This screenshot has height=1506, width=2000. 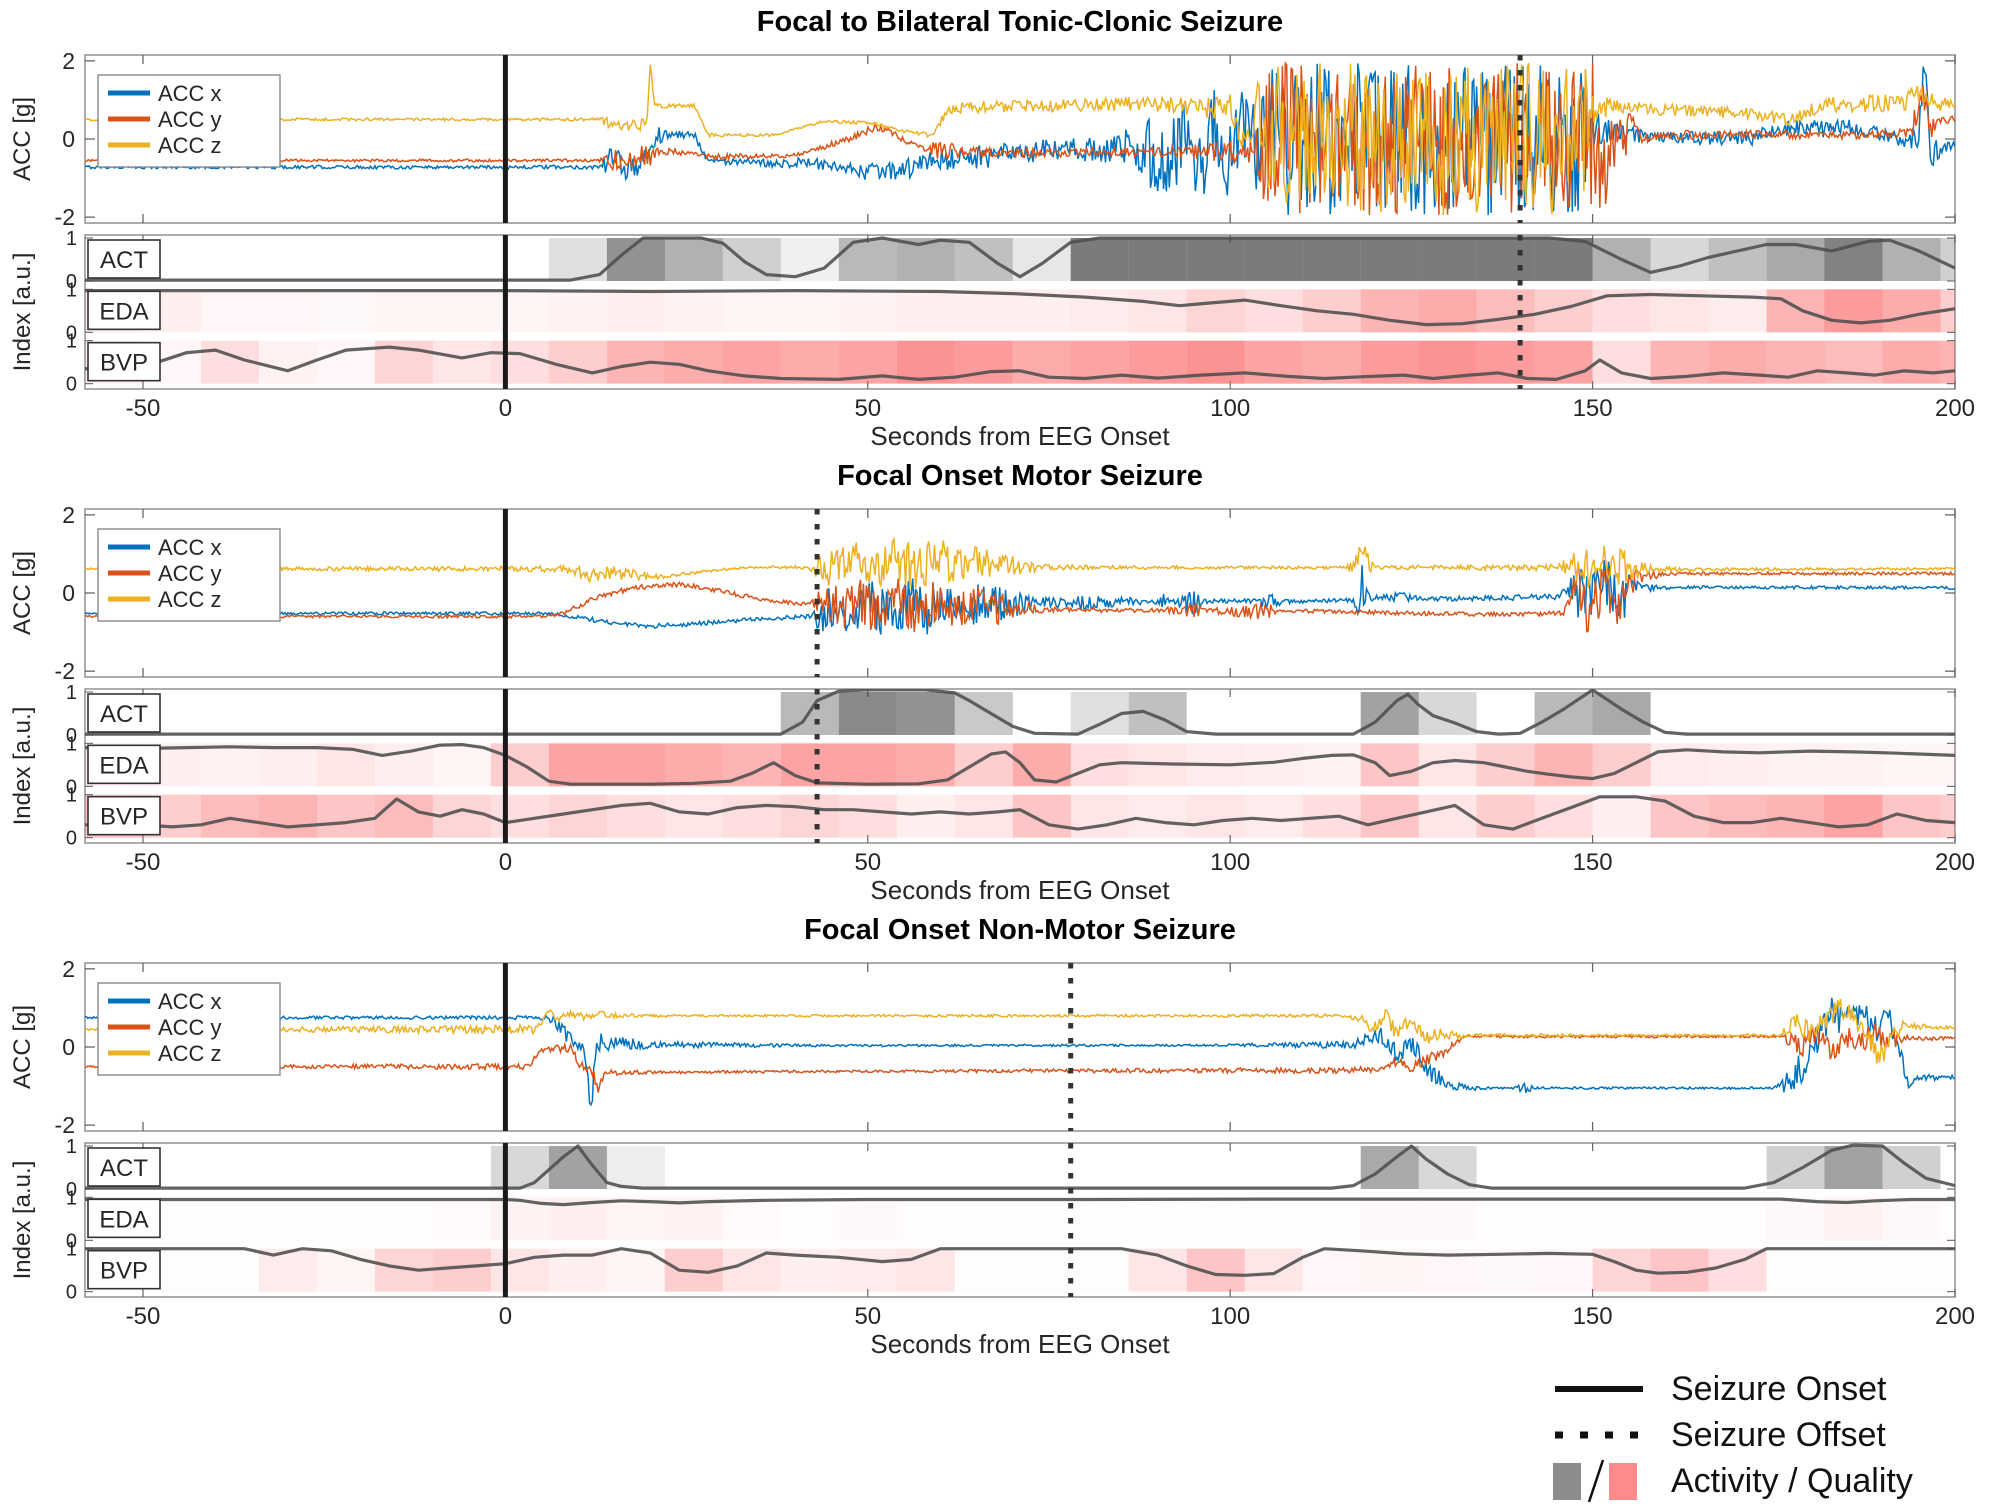 I want to click on panel-title-ftbtc: Focal to Bilateral Tonic-Clonic Seizure, so click(x=1020, y=22).